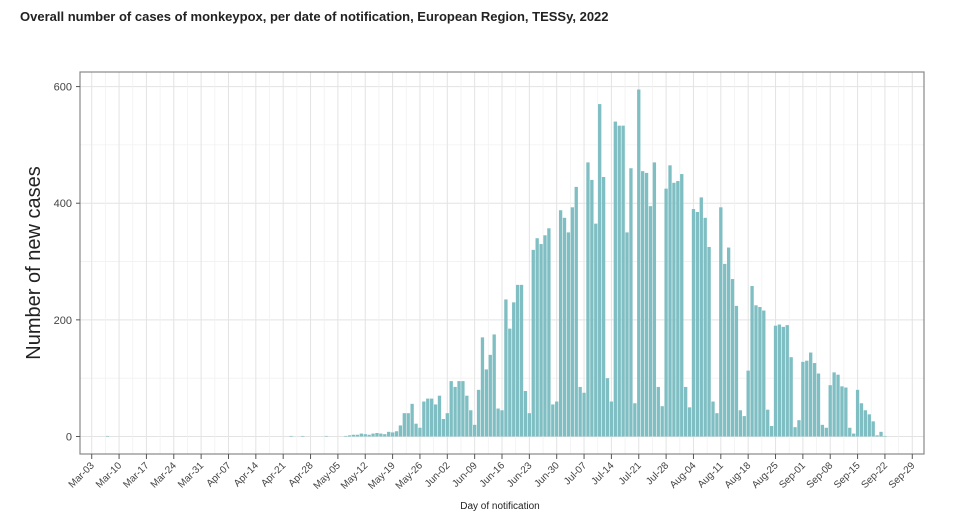 This screenshot has height=531, width=965. Describe the element at coordinates (438, 475) in the screenshot. I see `x-tick-label: Jun-02` at that location.